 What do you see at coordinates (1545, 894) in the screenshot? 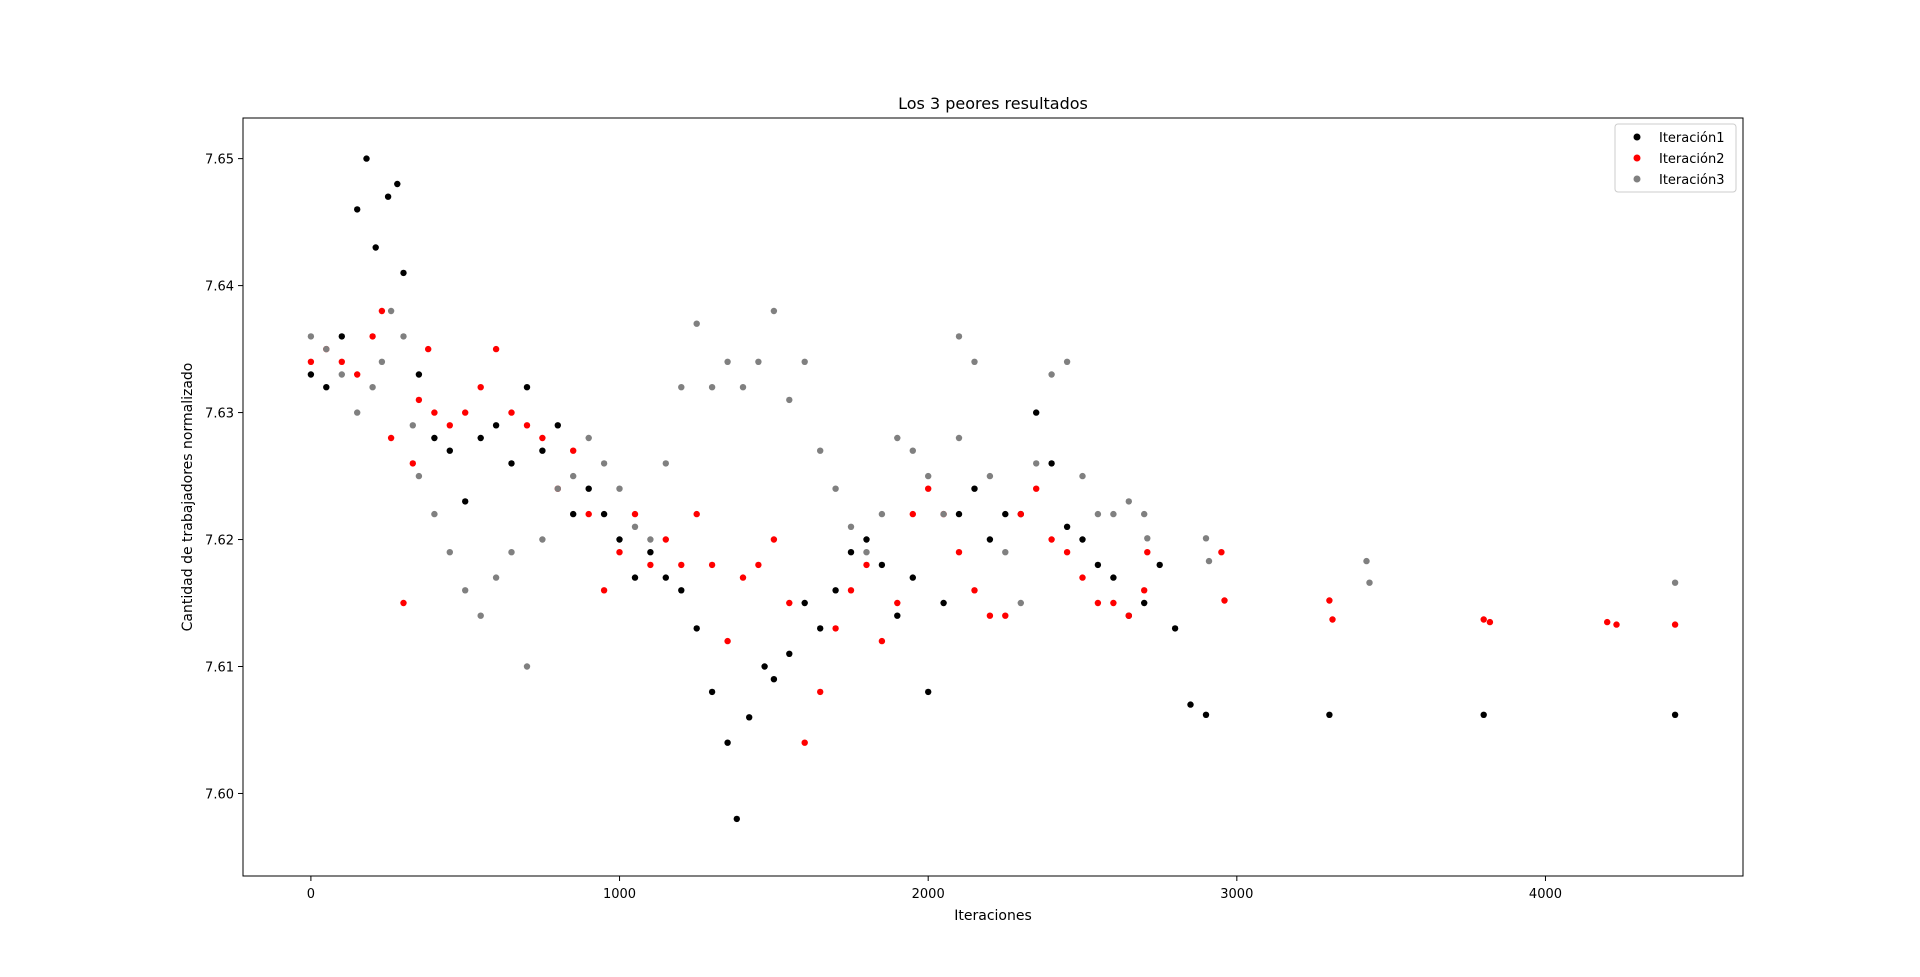
I see `x-tick-label: 4000` at bounding box center [1545, 894].